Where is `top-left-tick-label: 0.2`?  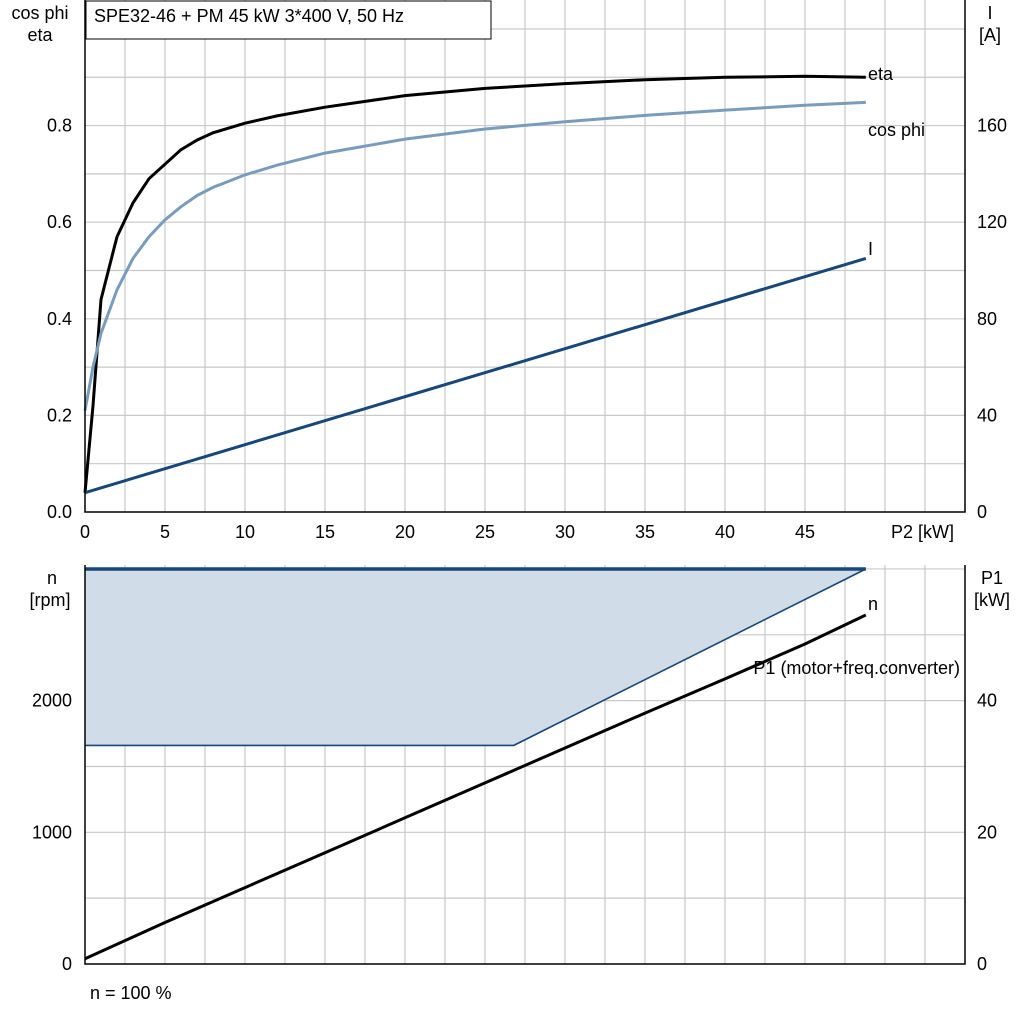
top-left-tick-label: 0.2 is located at coordinates (59, 415).